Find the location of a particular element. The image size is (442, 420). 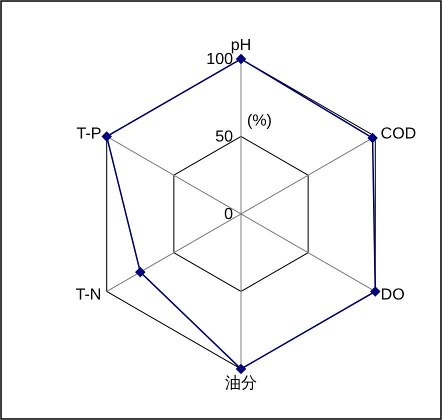

spoke-label: T-N is located at coordinates (89, 295).